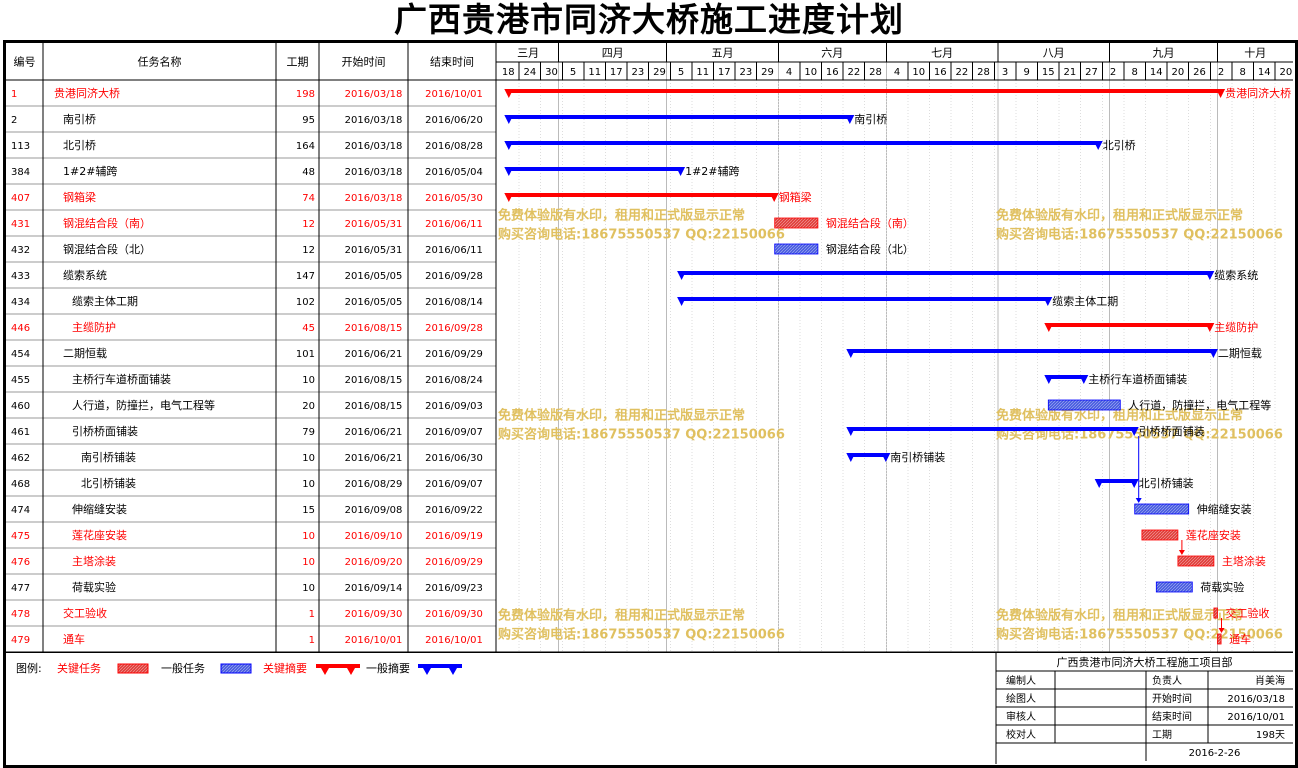  I want to click on info-box-value: 2016/10/01, so click(1256, 717).